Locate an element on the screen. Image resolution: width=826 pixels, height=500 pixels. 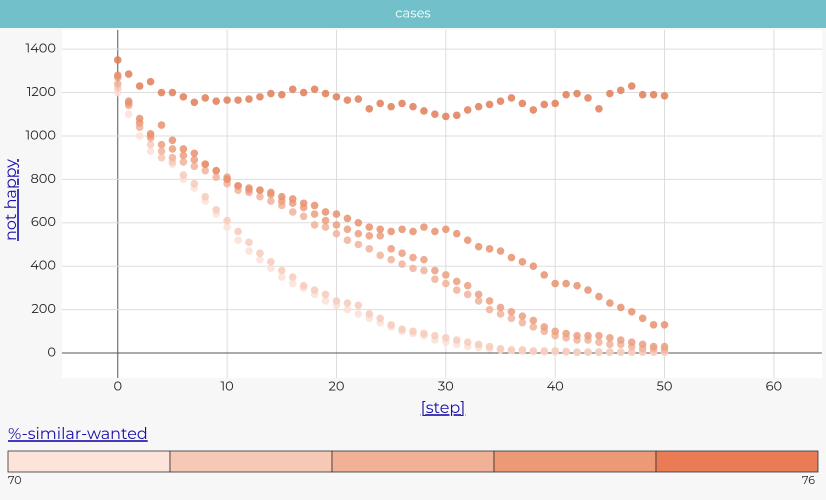
legend-swatch is located at coordinates (251, 461).